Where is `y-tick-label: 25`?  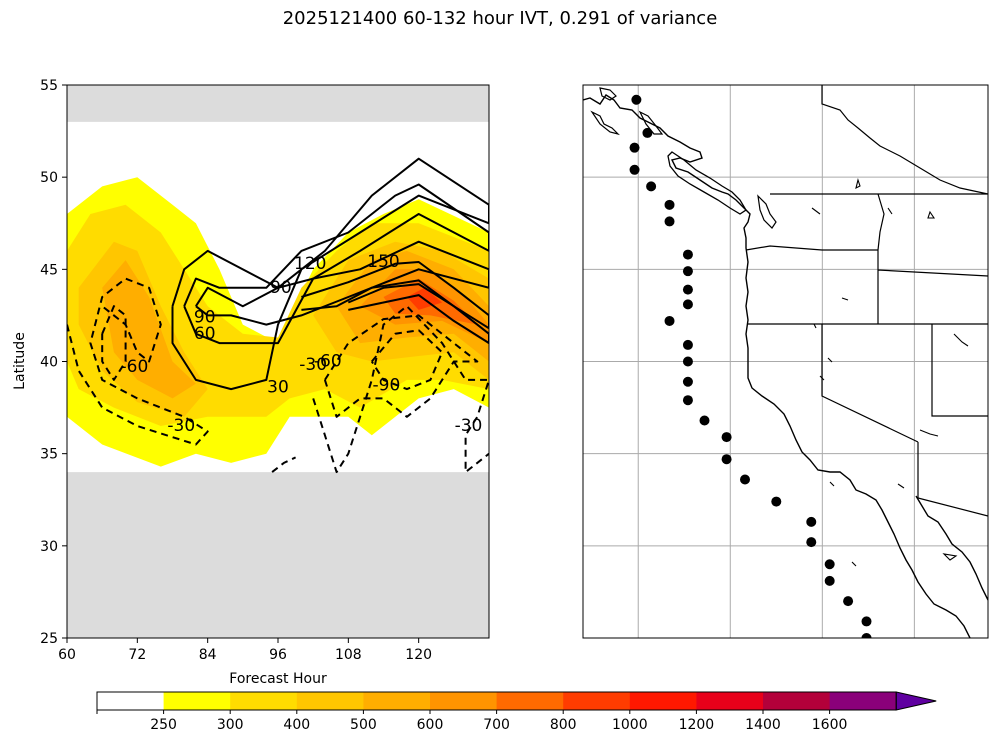 y-tick-label: 25 is located at coordinates (49, 639).